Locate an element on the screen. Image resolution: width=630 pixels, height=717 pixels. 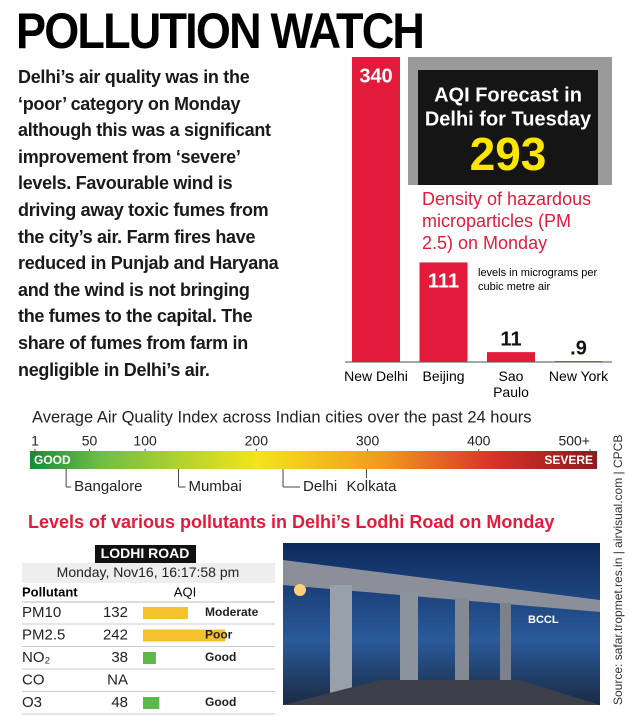
range-label: GOOD is located at coordinates (52, 460).